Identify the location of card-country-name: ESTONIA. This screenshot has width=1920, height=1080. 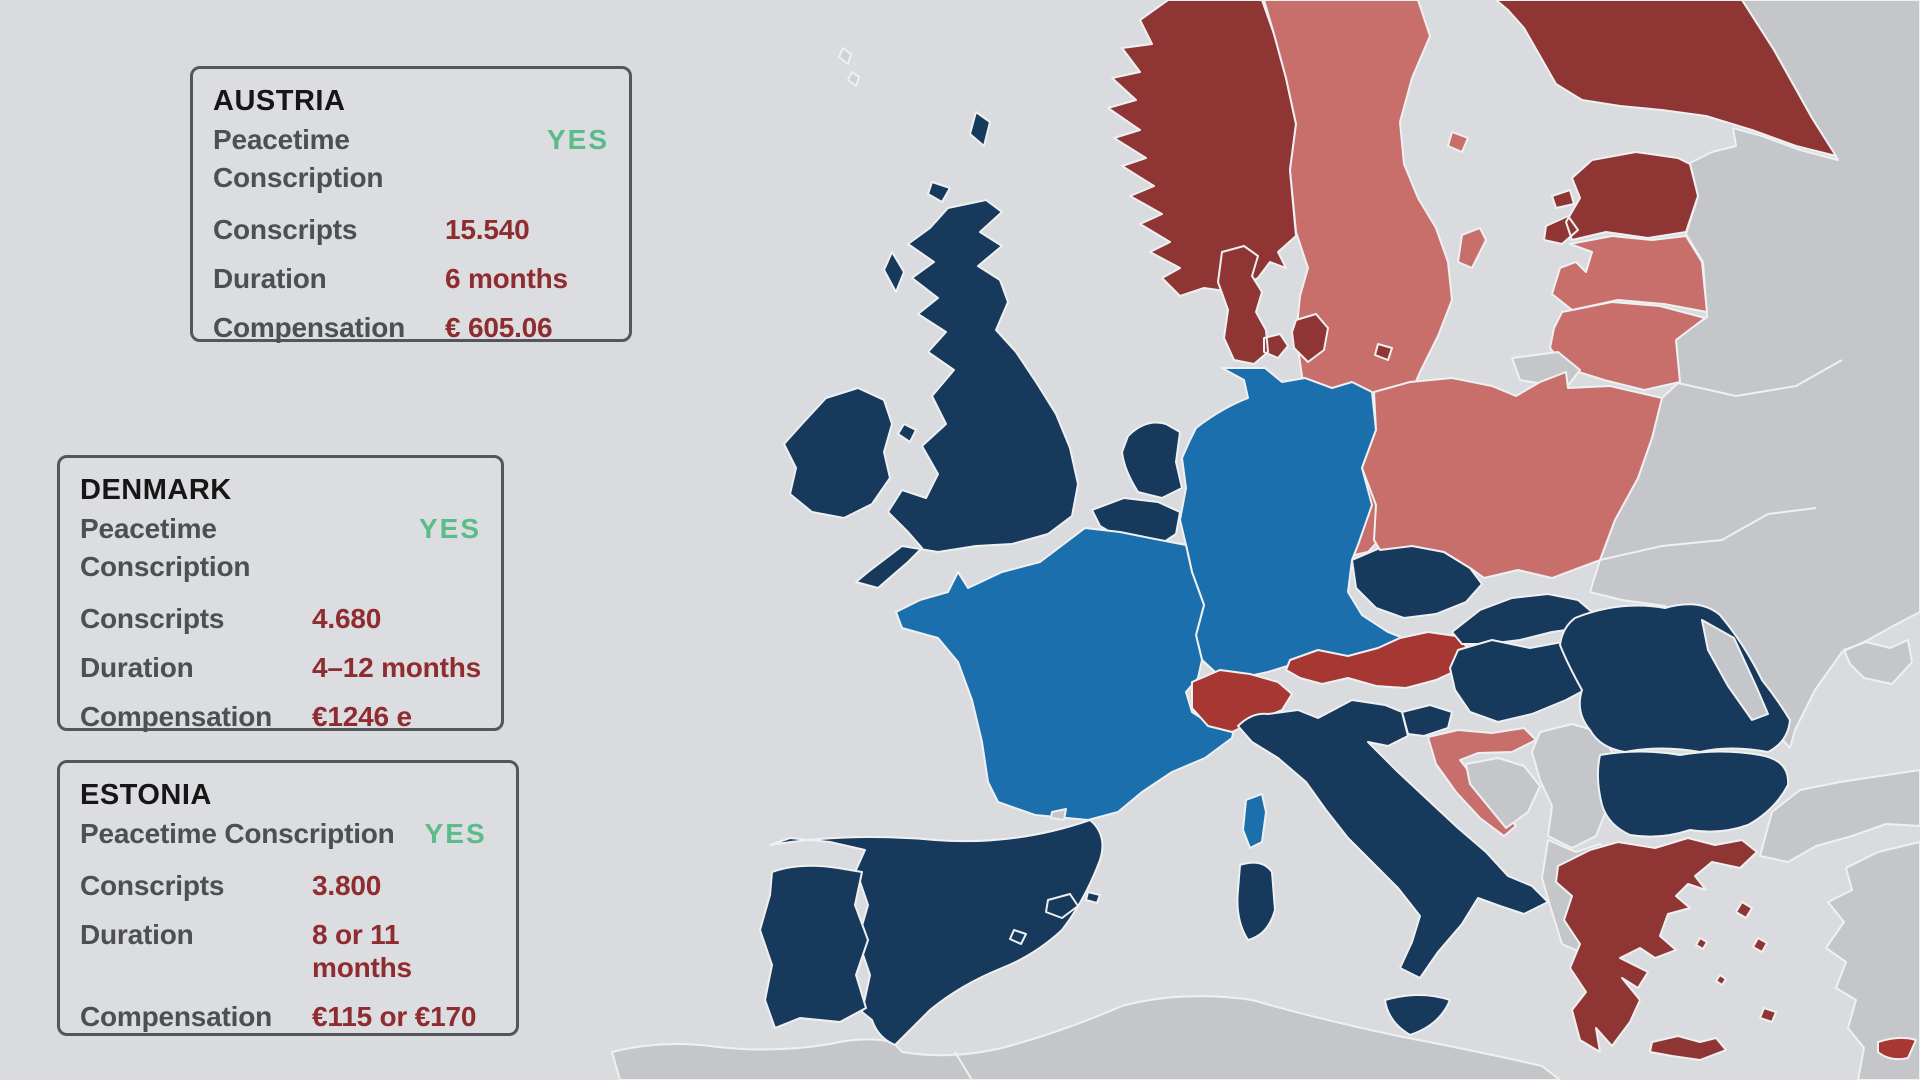
(146, 795).